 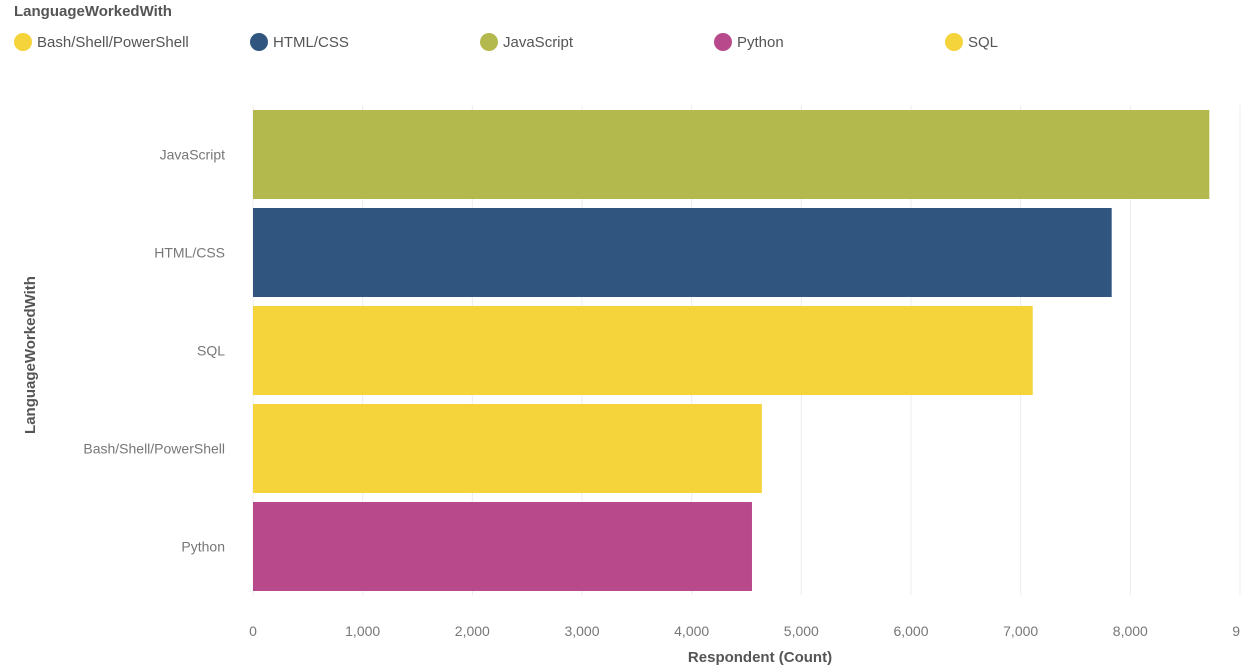 I want to click on x-tick-label: 4,000, so click(x=691, y=631).